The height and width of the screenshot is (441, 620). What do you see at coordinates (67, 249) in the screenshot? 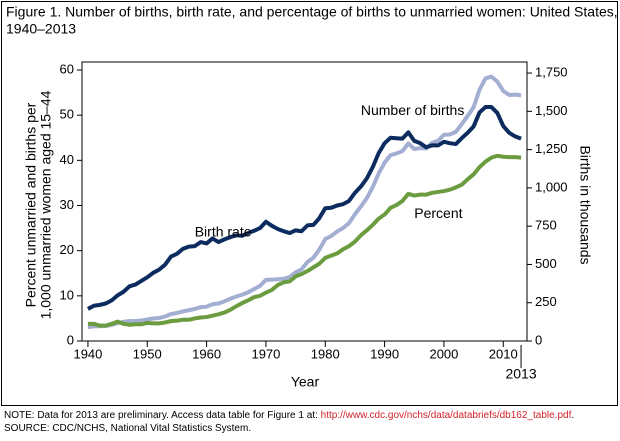
I see `y-tick-label: 20` at bounding box center [67, 249].